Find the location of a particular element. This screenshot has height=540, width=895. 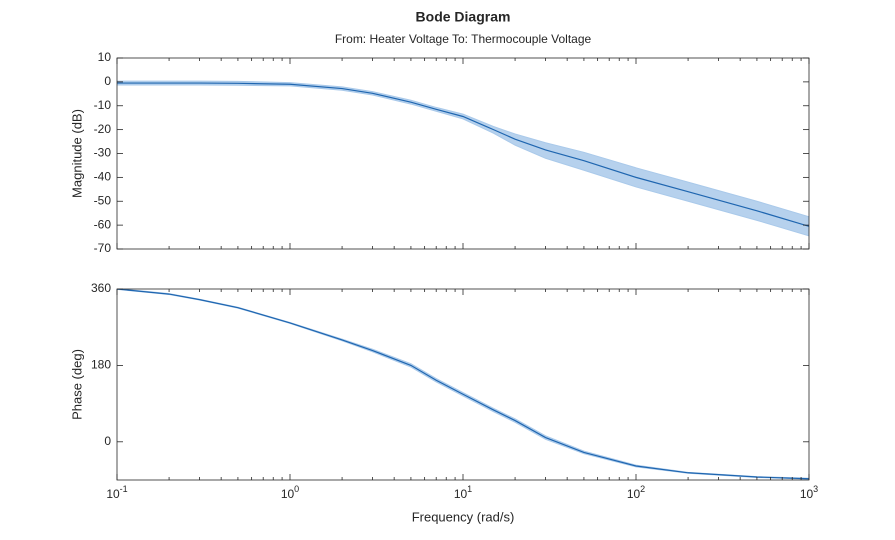

y-tick-label: -20 is located at coordinates (103, 129).